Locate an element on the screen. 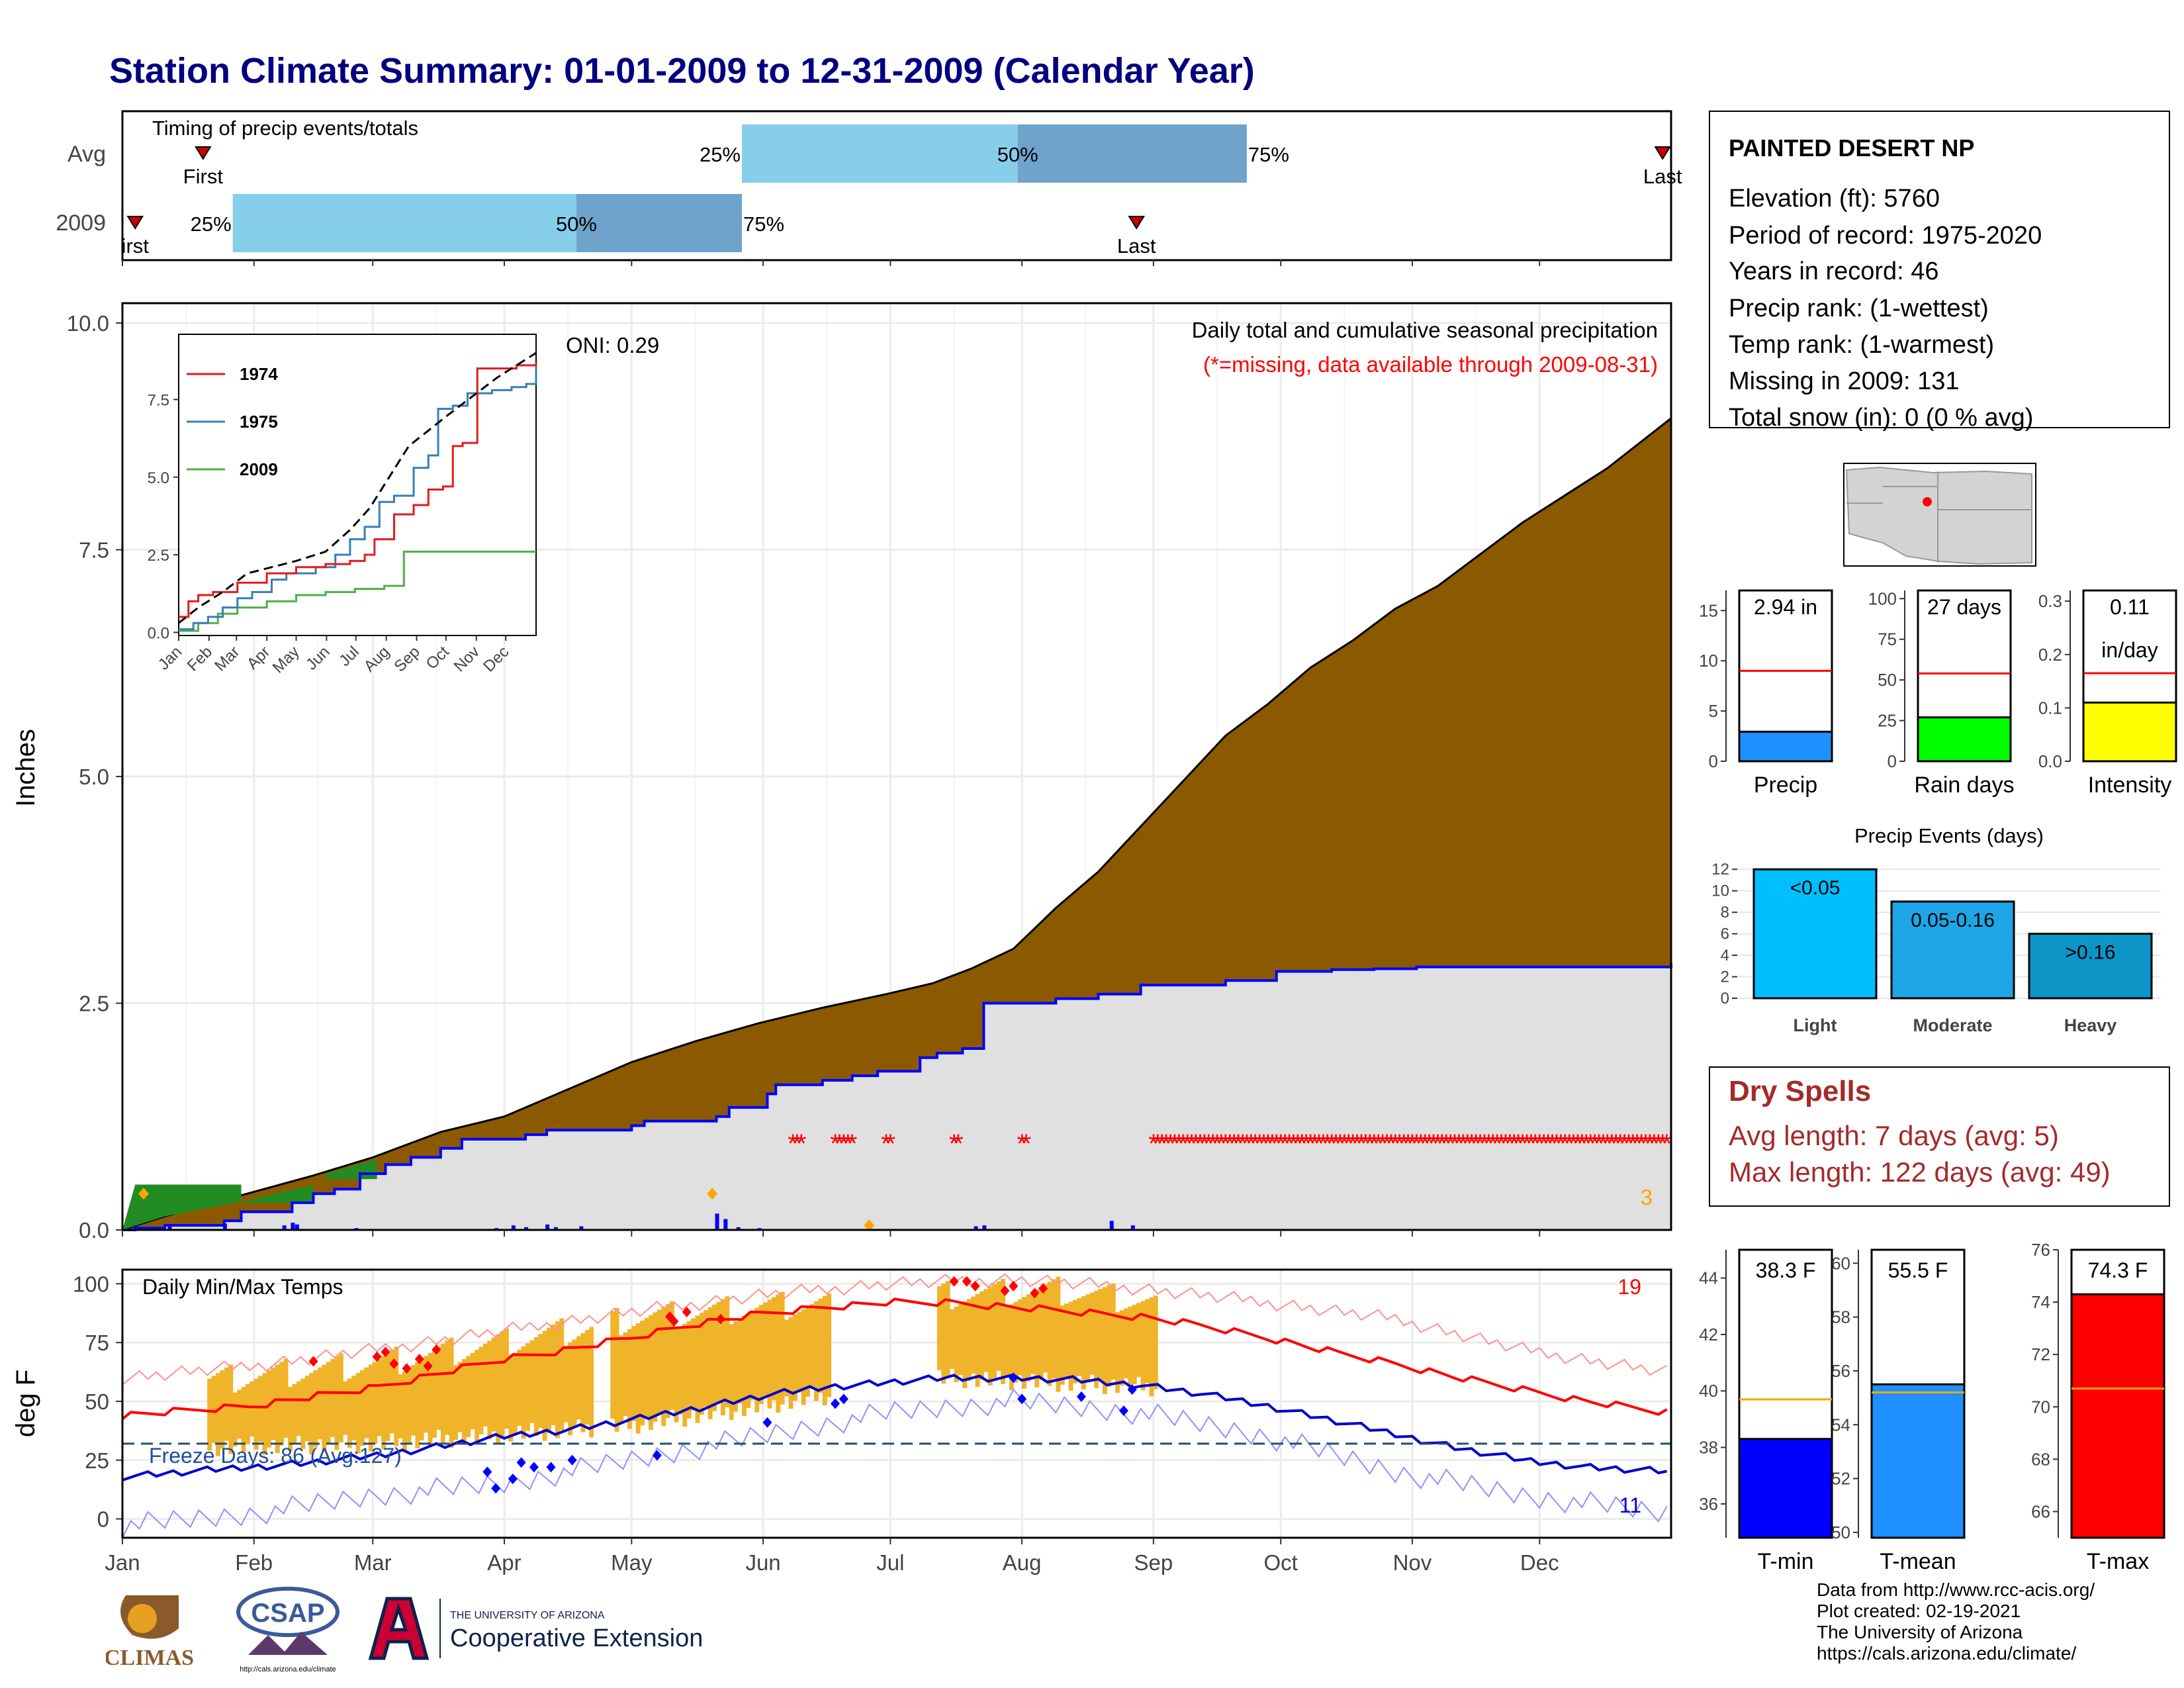  footer-data-source: Data from http://www.rcc-acis.org/ is located at coordinates (1956, 1589).